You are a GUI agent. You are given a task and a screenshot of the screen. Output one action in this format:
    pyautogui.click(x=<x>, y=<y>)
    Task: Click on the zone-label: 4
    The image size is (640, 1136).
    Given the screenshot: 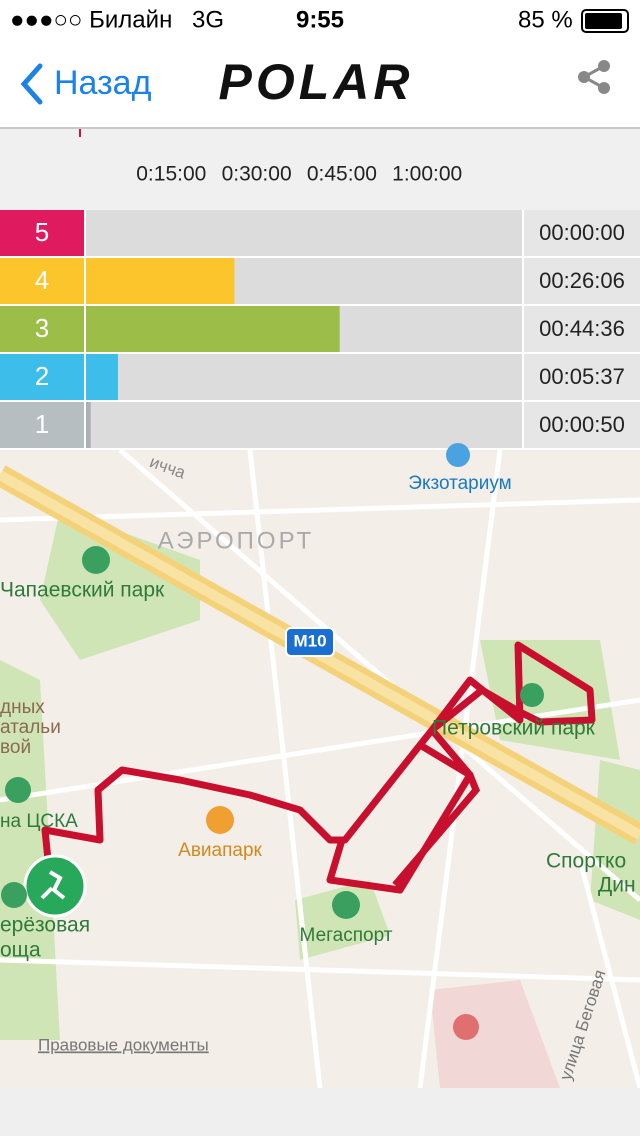 What is the action you would take?
    pyautogui.click(x=42, y=280)
    